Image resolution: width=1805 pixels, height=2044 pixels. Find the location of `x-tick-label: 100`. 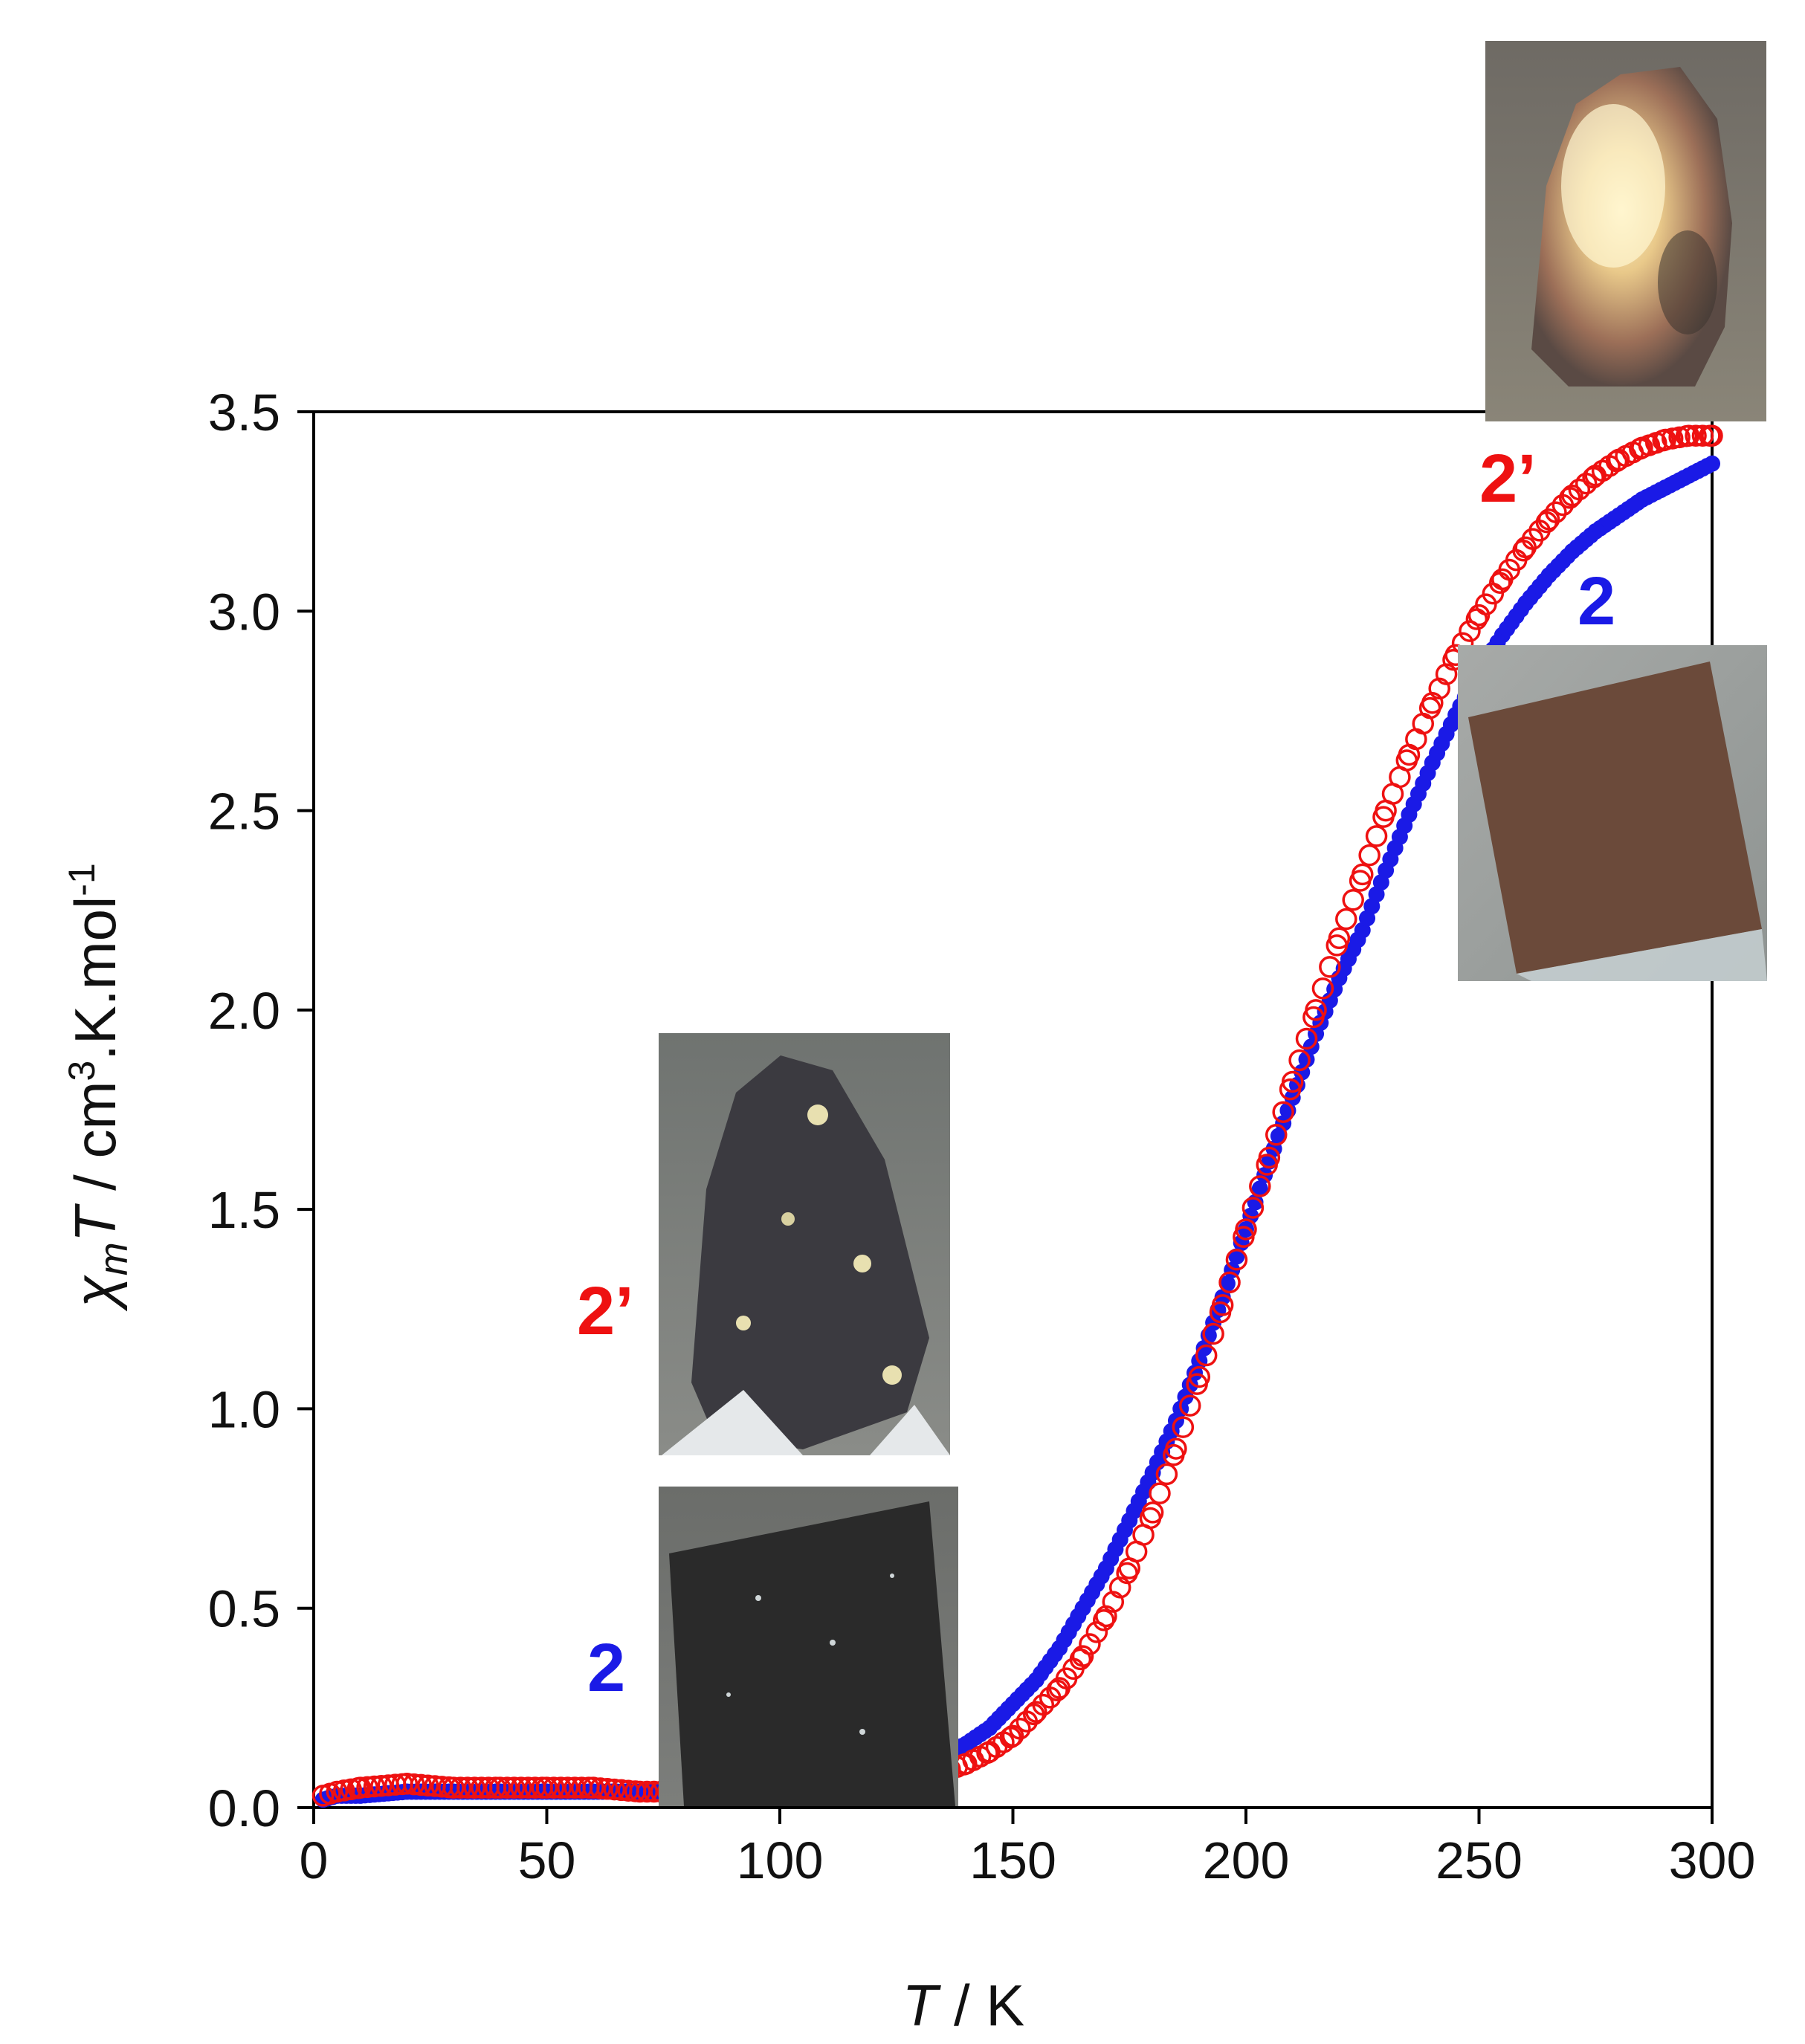

x-tick-label: 100 is located at coordinates (780, 1860).